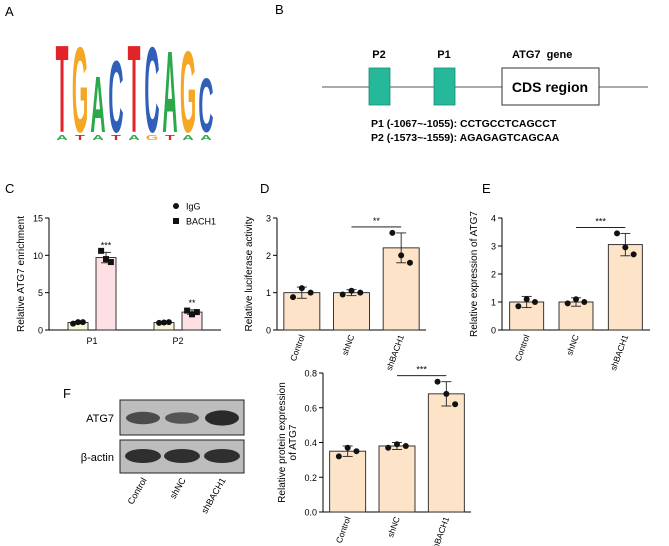 Image resolution: width=669 pixels, height=546 pixels. What do you see at coordinates (493, 303) in the screenshot?
I see `y-tick-label: 1` at bounding box center [493, 303].